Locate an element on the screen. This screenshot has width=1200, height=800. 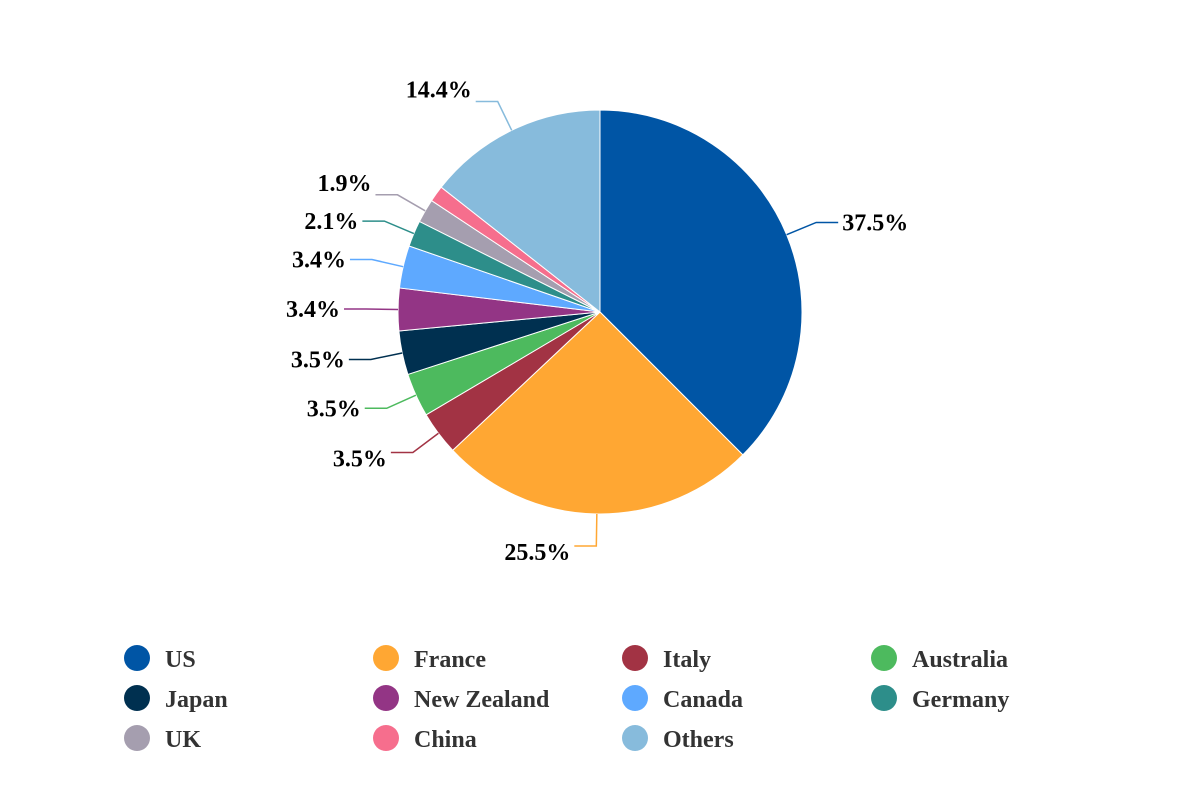
legend-label-us: US is located at coordinates (180, 660).